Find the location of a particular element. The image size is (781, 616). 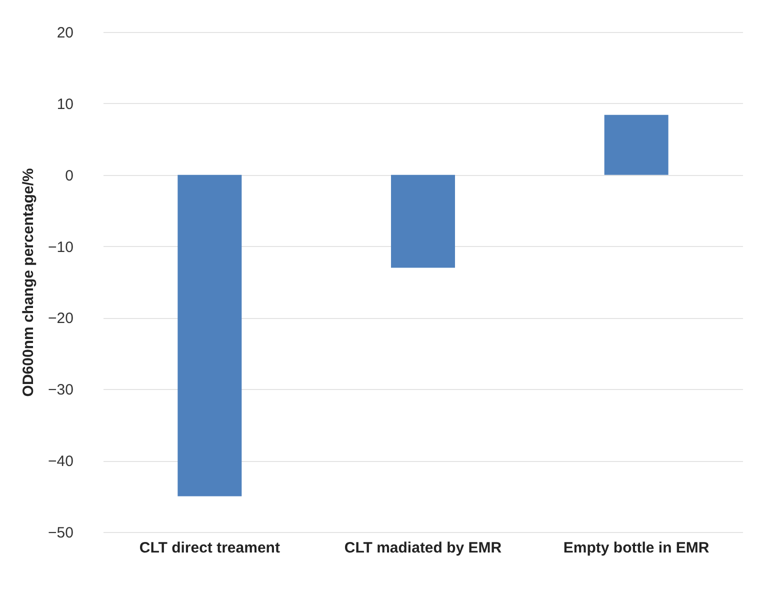

y-tick-label: −30 is located at coordinates (61, 390).